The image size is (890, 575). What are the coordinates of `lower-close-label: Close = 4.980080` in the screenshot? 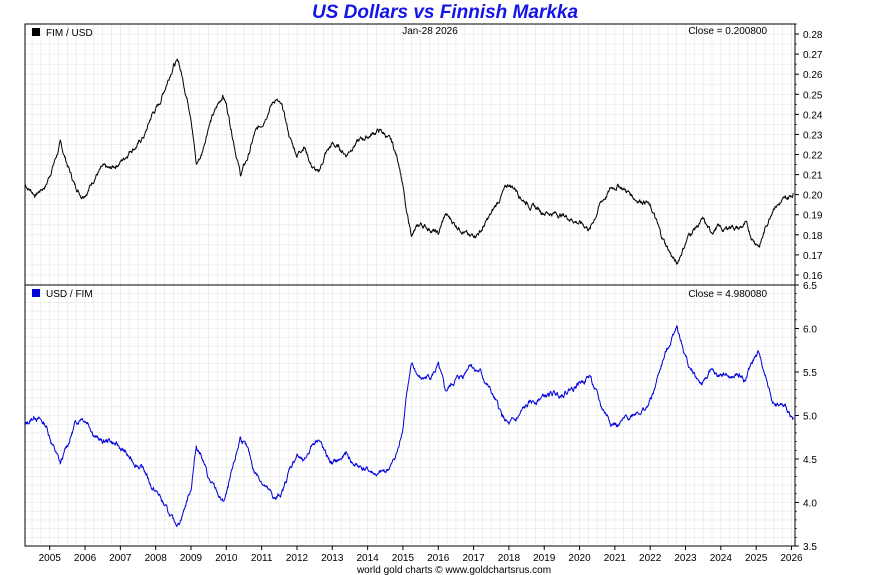 It's located at (727, 294).